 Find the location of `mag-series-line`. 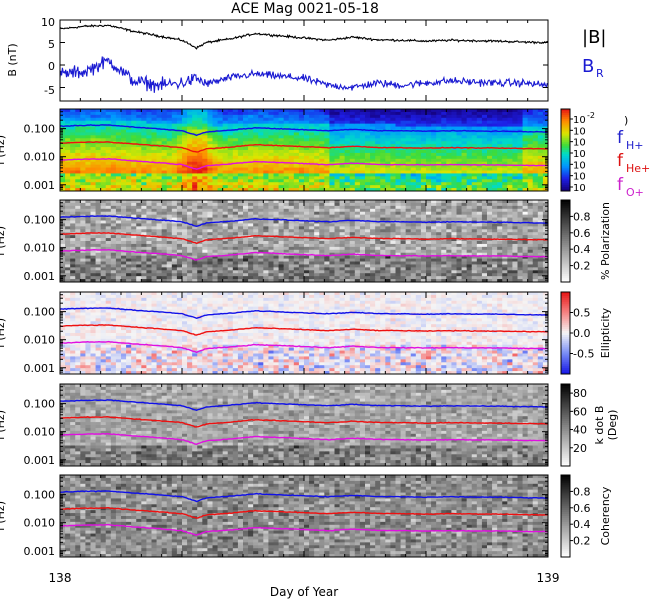

mag-series-line is located at coordinates (304, 74).